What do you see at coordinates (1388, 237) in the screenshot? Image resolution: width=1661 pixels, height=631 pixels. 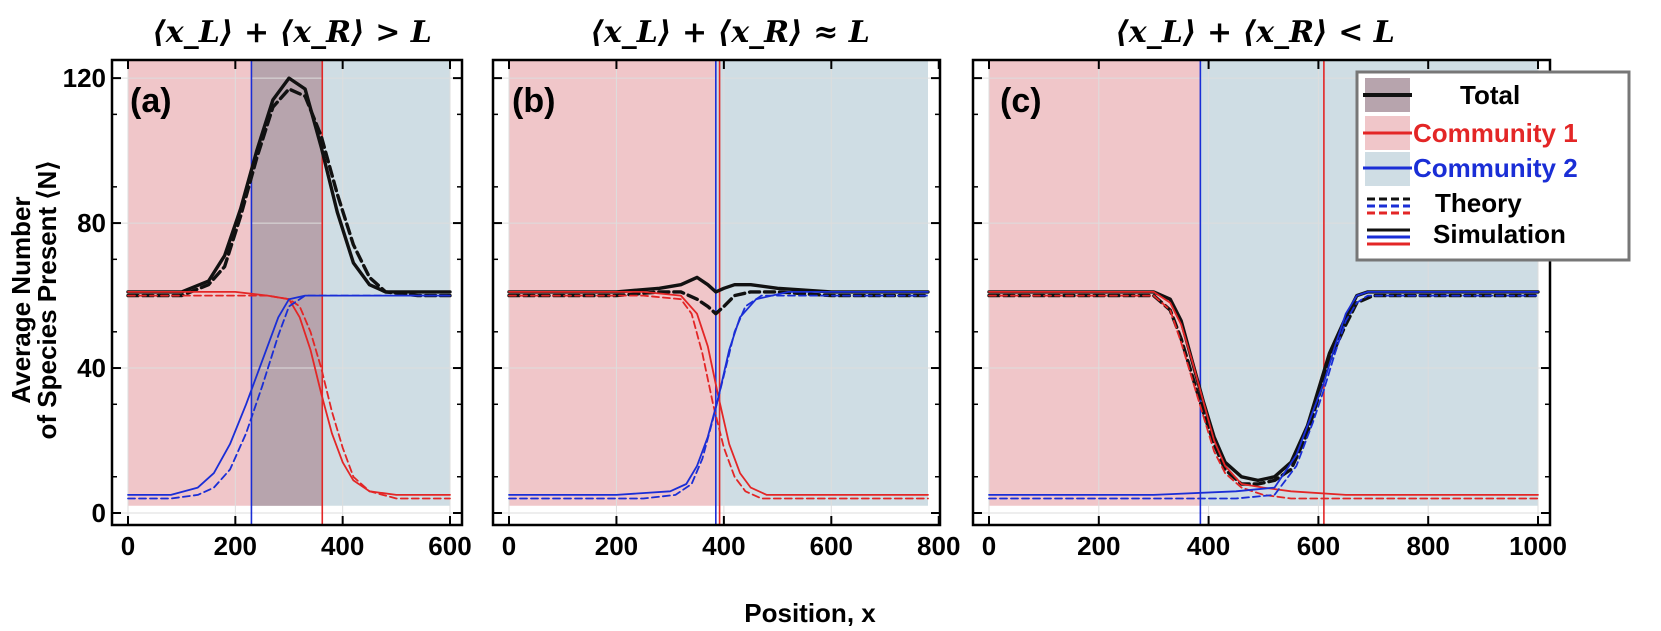 I see `legend-simulation-icon` at bounding box center [1388, 237].